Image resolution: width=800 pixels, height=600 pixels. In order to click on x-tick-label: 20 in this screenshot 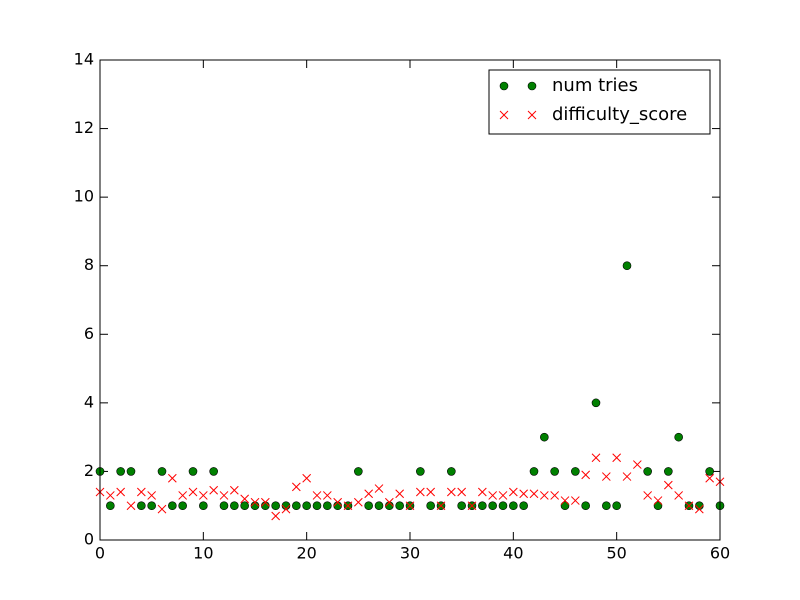, I will do `click(306, 553)`.